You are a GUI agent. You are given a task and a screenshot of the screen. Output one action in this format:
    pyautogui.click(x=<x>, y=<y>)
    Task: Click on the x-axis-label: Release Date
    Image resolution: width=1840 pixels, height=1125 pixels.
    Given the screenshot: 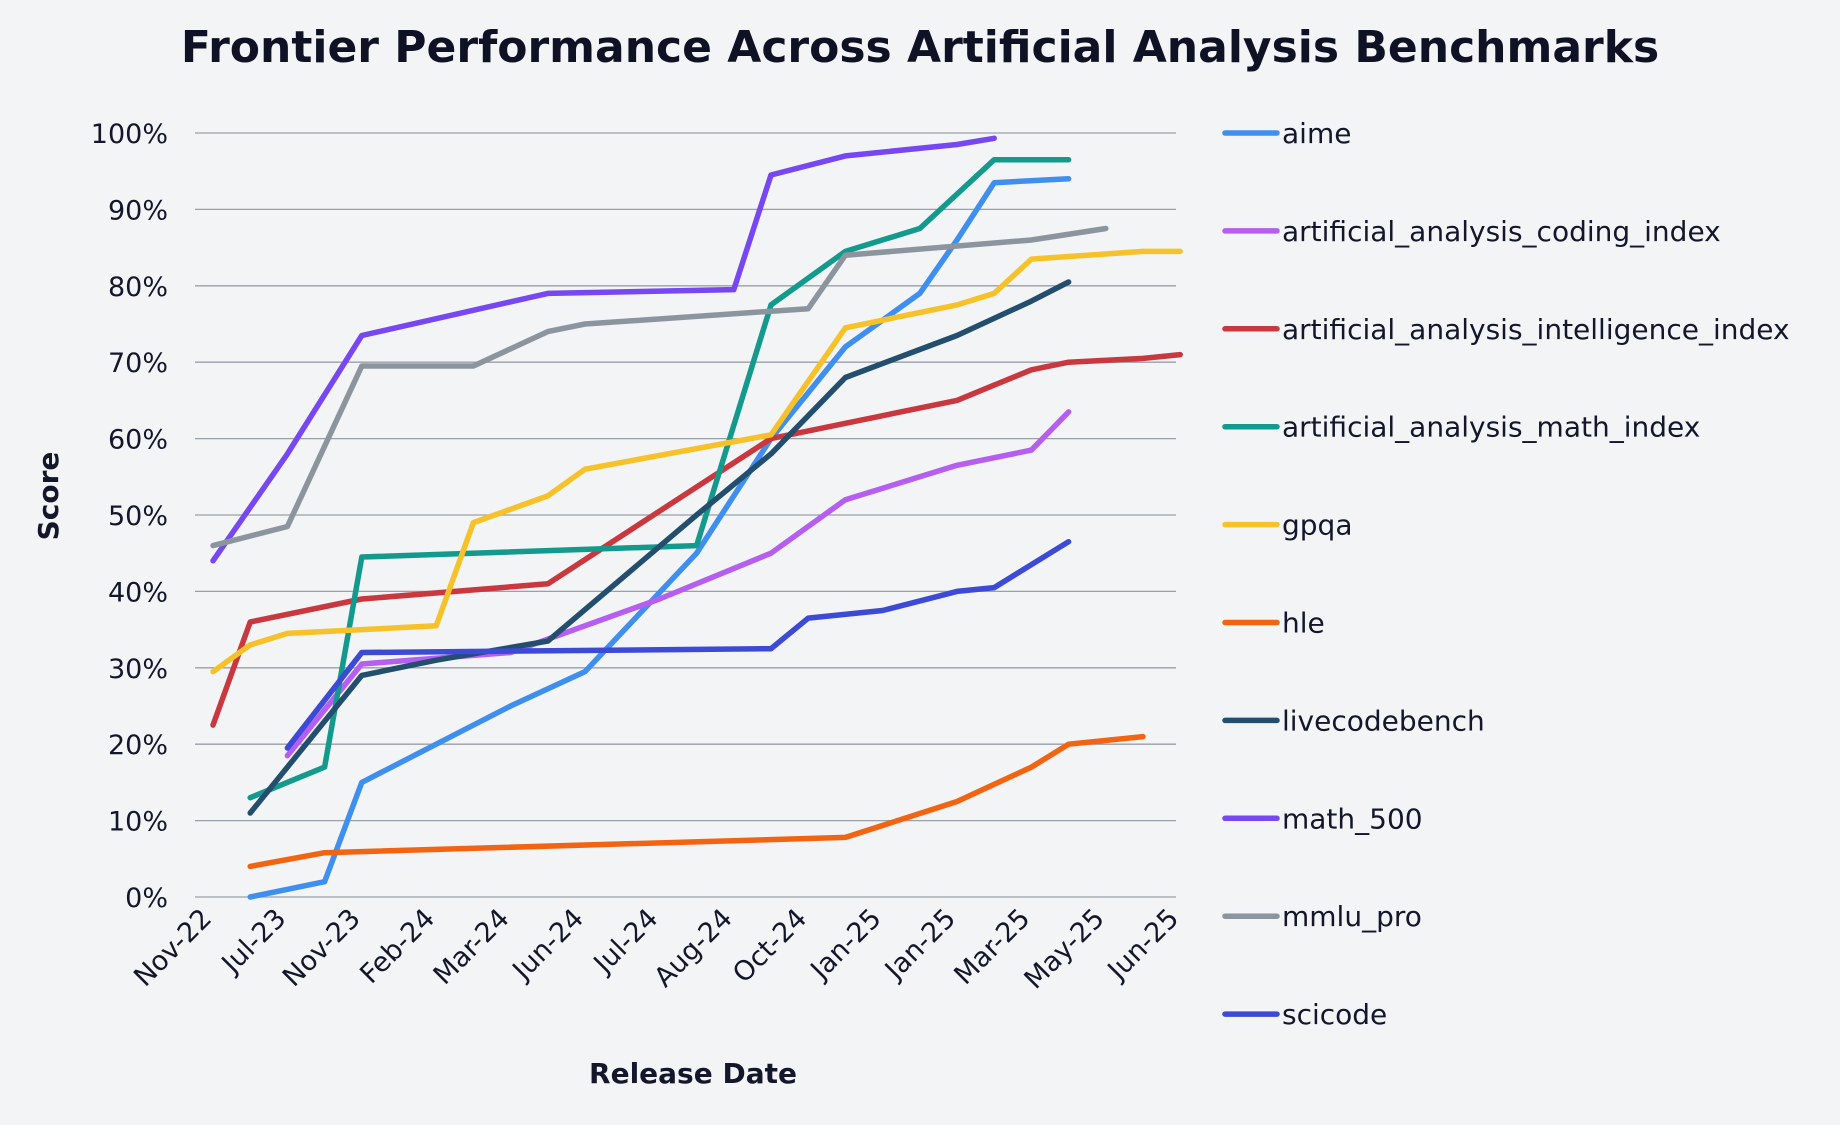 What is the action you would take?
    pyautogui.click(x=693, y=1073)
    